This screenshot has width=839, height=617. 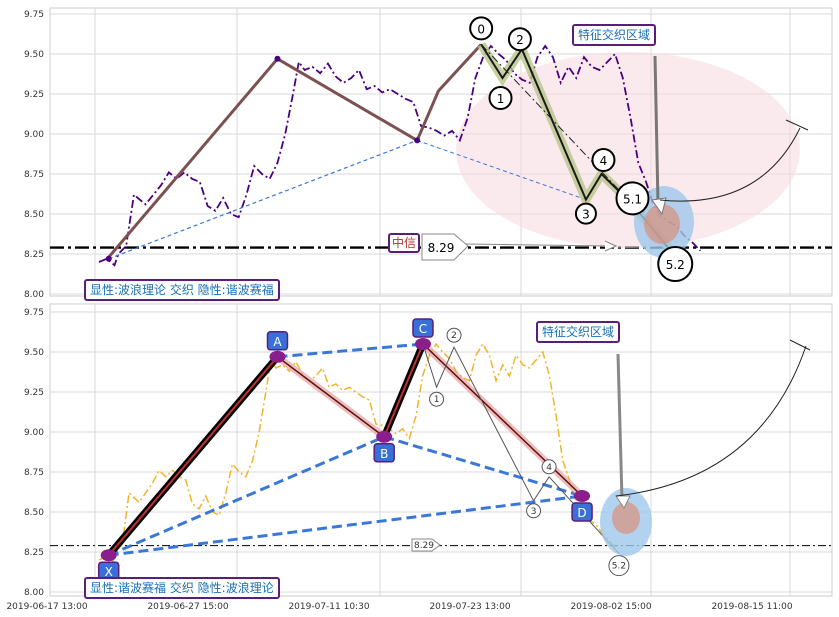 What do you see at coordinates (611, 246) in the screenshot?
I see `target-arrow-head` at bounding box center [611, 246].